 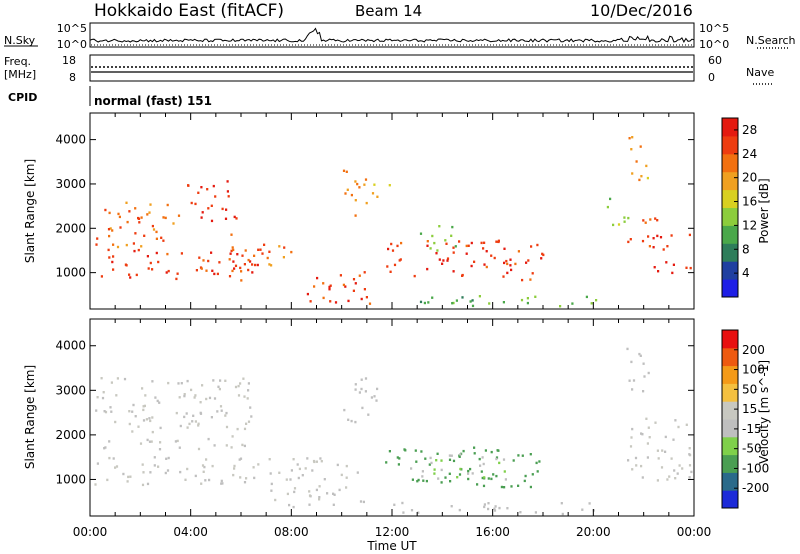 I want to click on power-ylabel: Slant Range [km], so click(x=30, y=211).